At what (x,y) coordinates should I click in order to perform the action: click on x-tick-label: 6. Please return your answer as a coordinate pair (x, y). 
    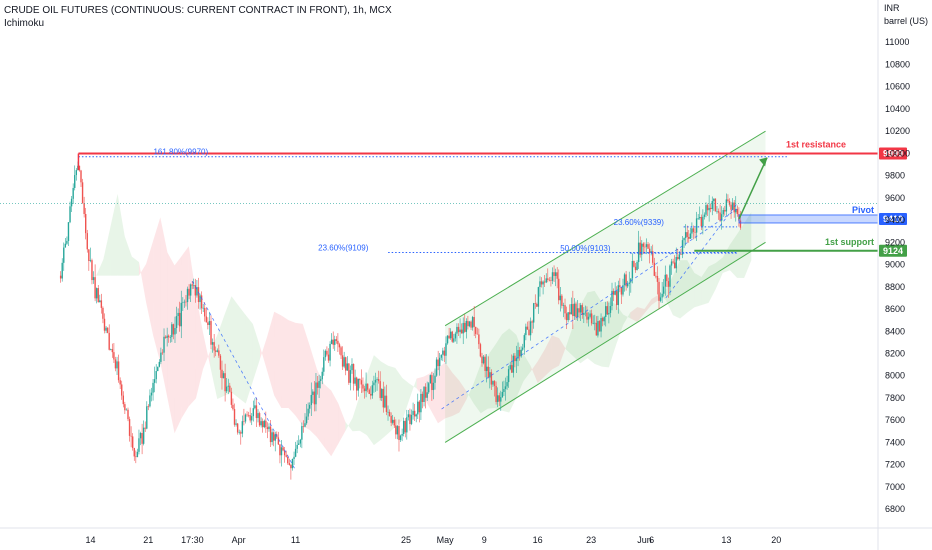
    Looking at the image, I should click on (651, 540).